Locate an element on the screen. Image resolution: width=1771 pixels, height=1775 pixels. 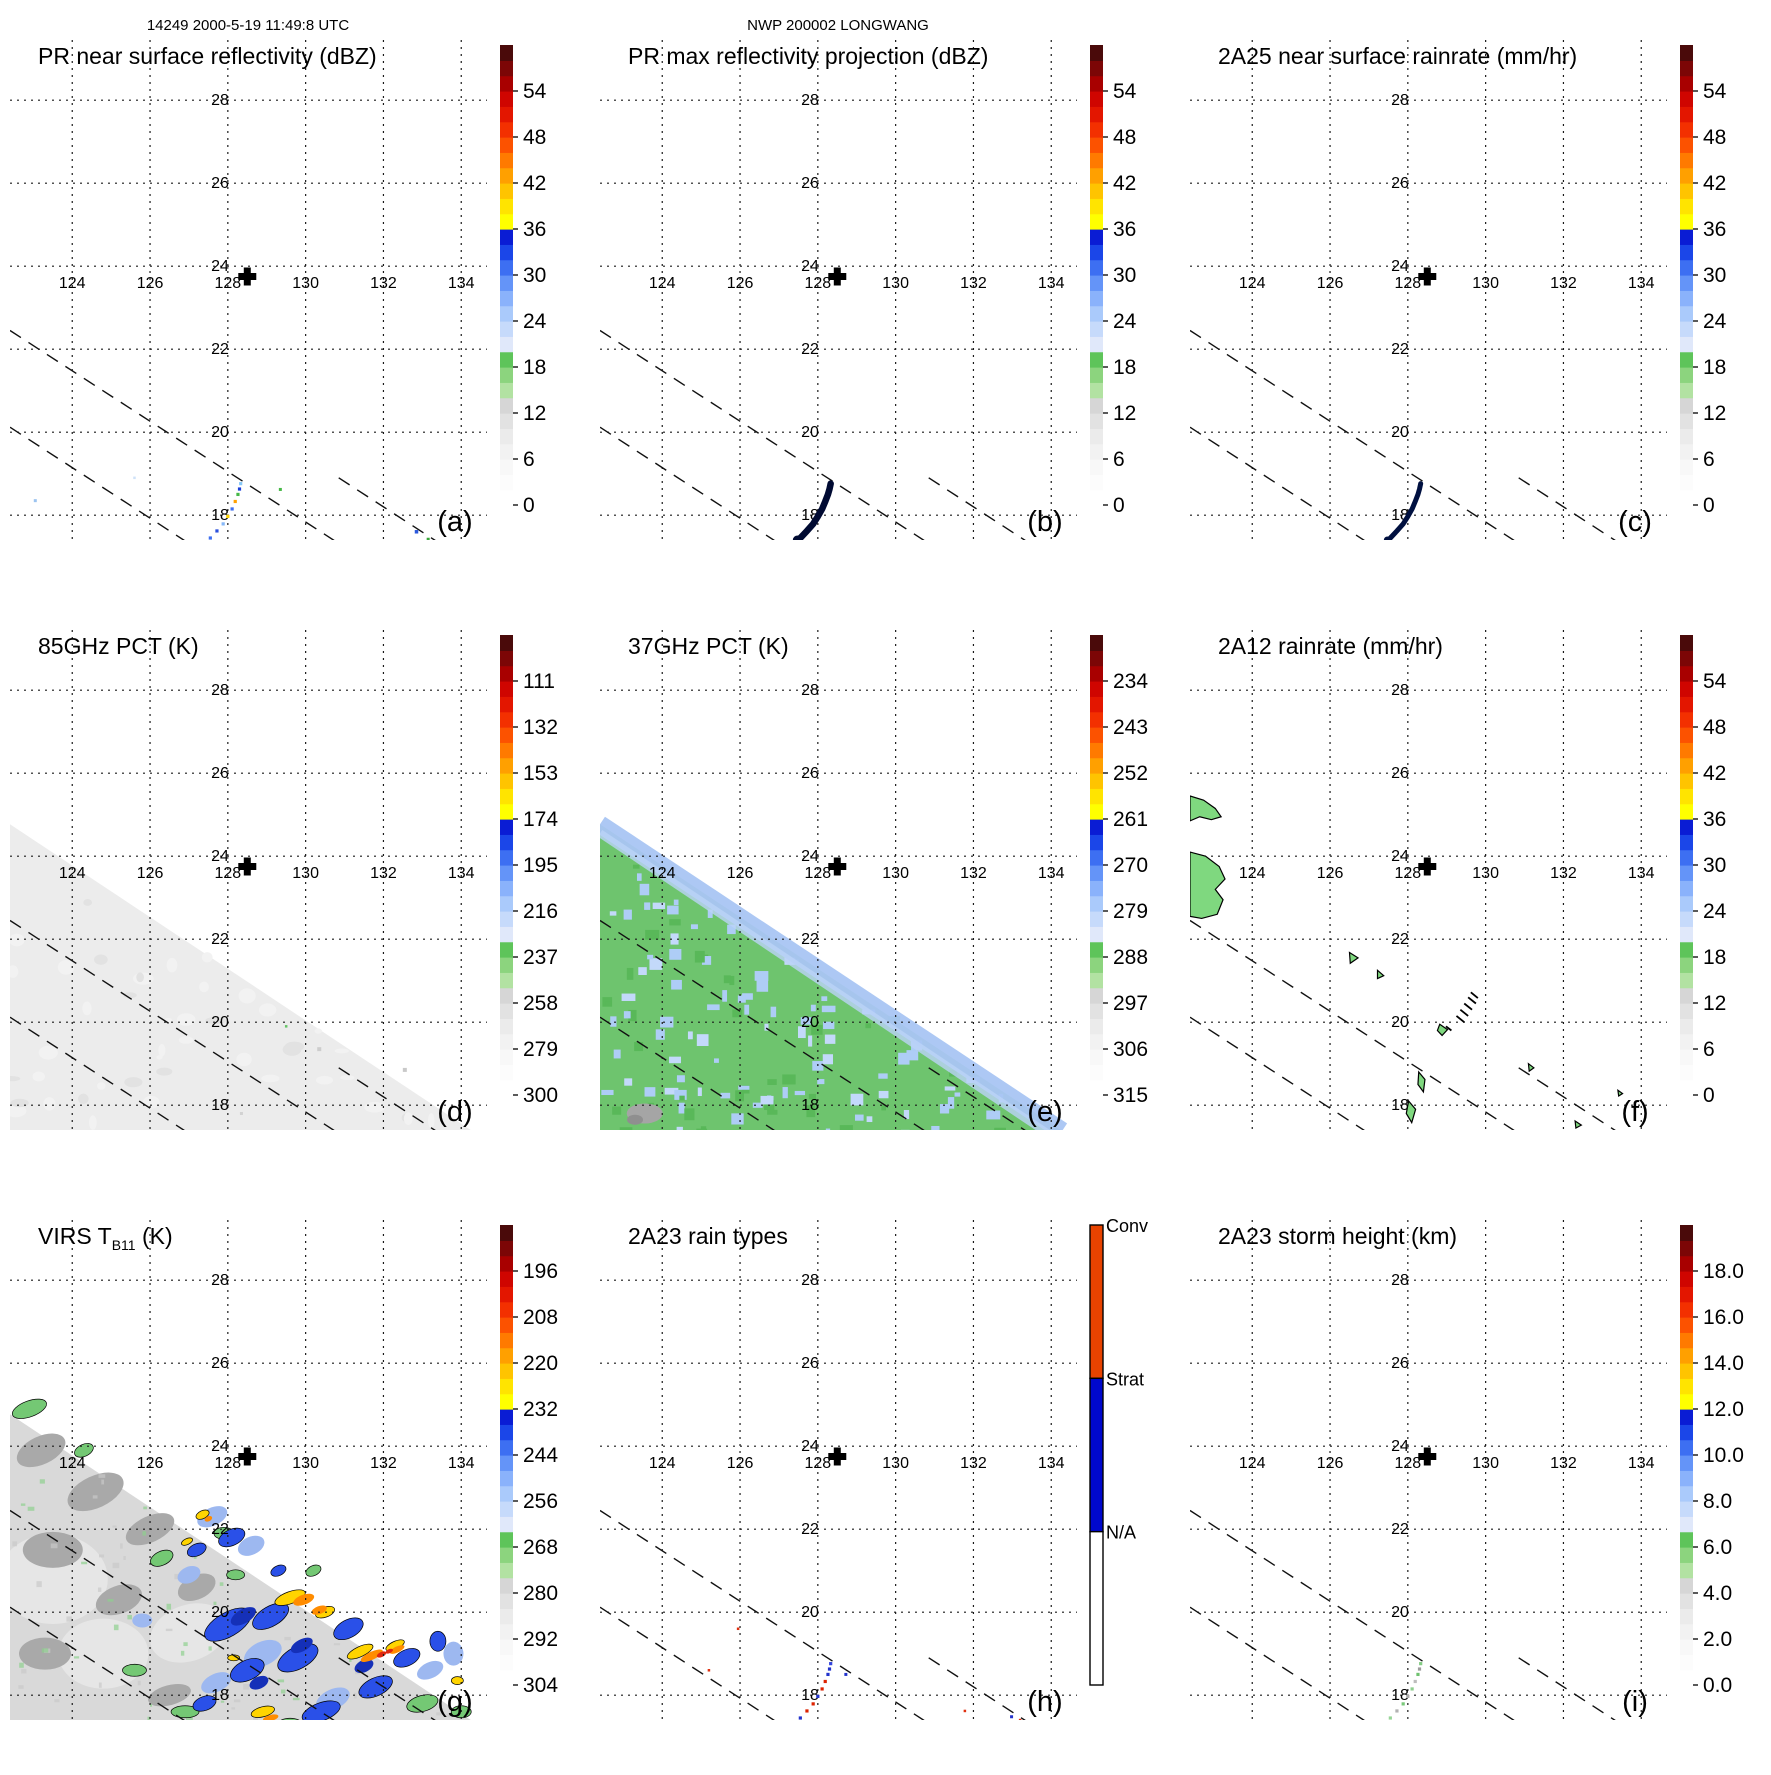
lon-tick-label: 128 is located at coordinates (817, 873).